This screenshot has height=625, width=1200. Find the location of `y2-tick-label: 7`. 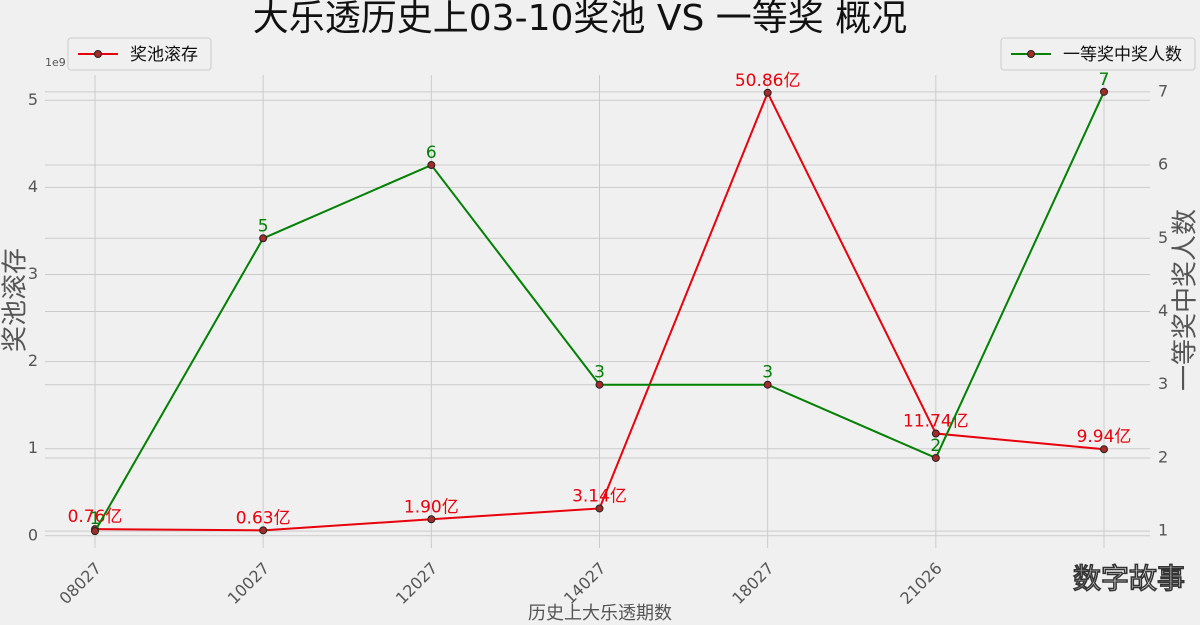

y2-tick-label: 7 is located at coordinates (1163, 90).